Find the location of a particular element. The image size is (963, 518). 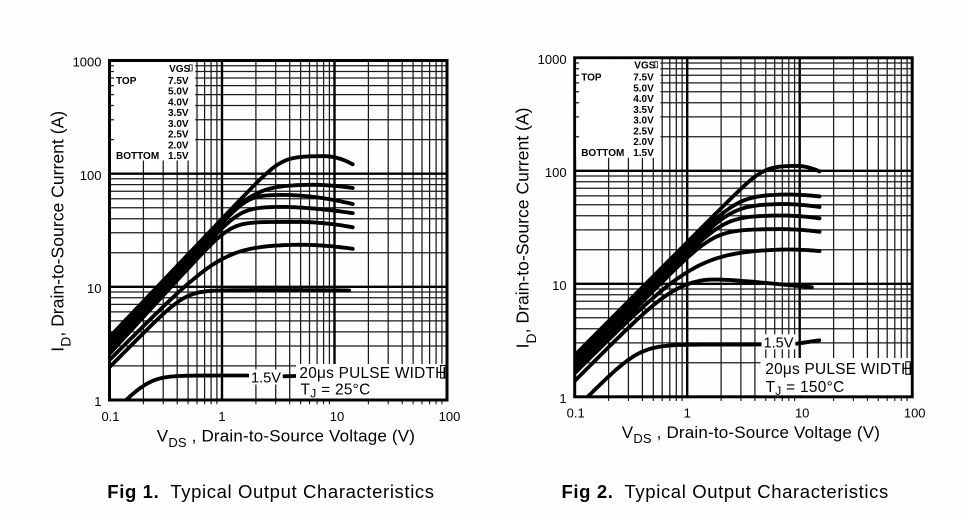

svg-text:Fig 1.Typical Output Character: Fig 1. Typical Output Characteristics is located at coordinates (270, 491).